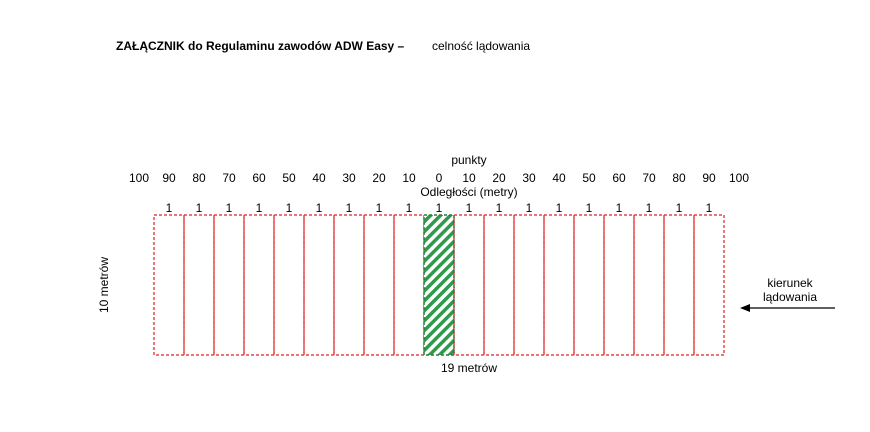 This screenshot has height=432, width=870. I want to click on distance-label: 0, so click(439, 178).